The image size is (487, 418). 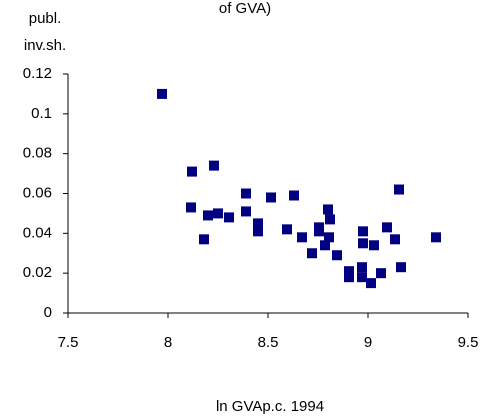 I want to click on x-tick-label: 9, so click(x=368, y=342).